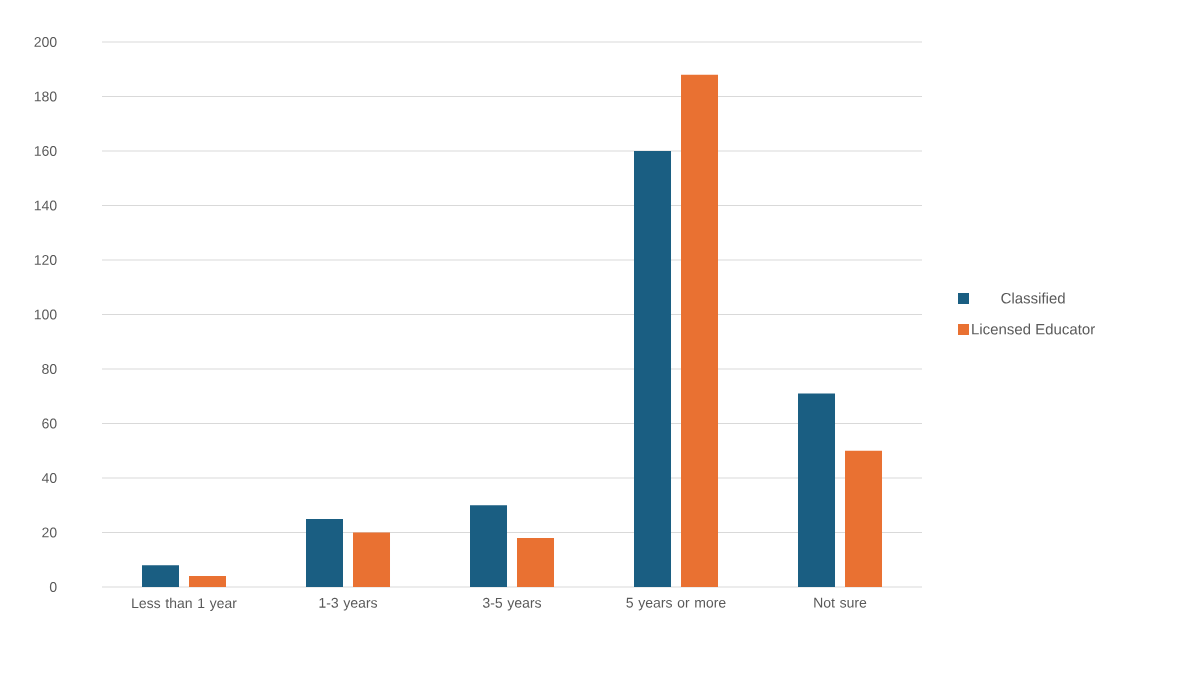 This screenshot has width=1199, height=686. What do you see at coordinates (45, 42) in the screenshot?
I see `y-tick-label: 200` at bounding box center [45, 42].